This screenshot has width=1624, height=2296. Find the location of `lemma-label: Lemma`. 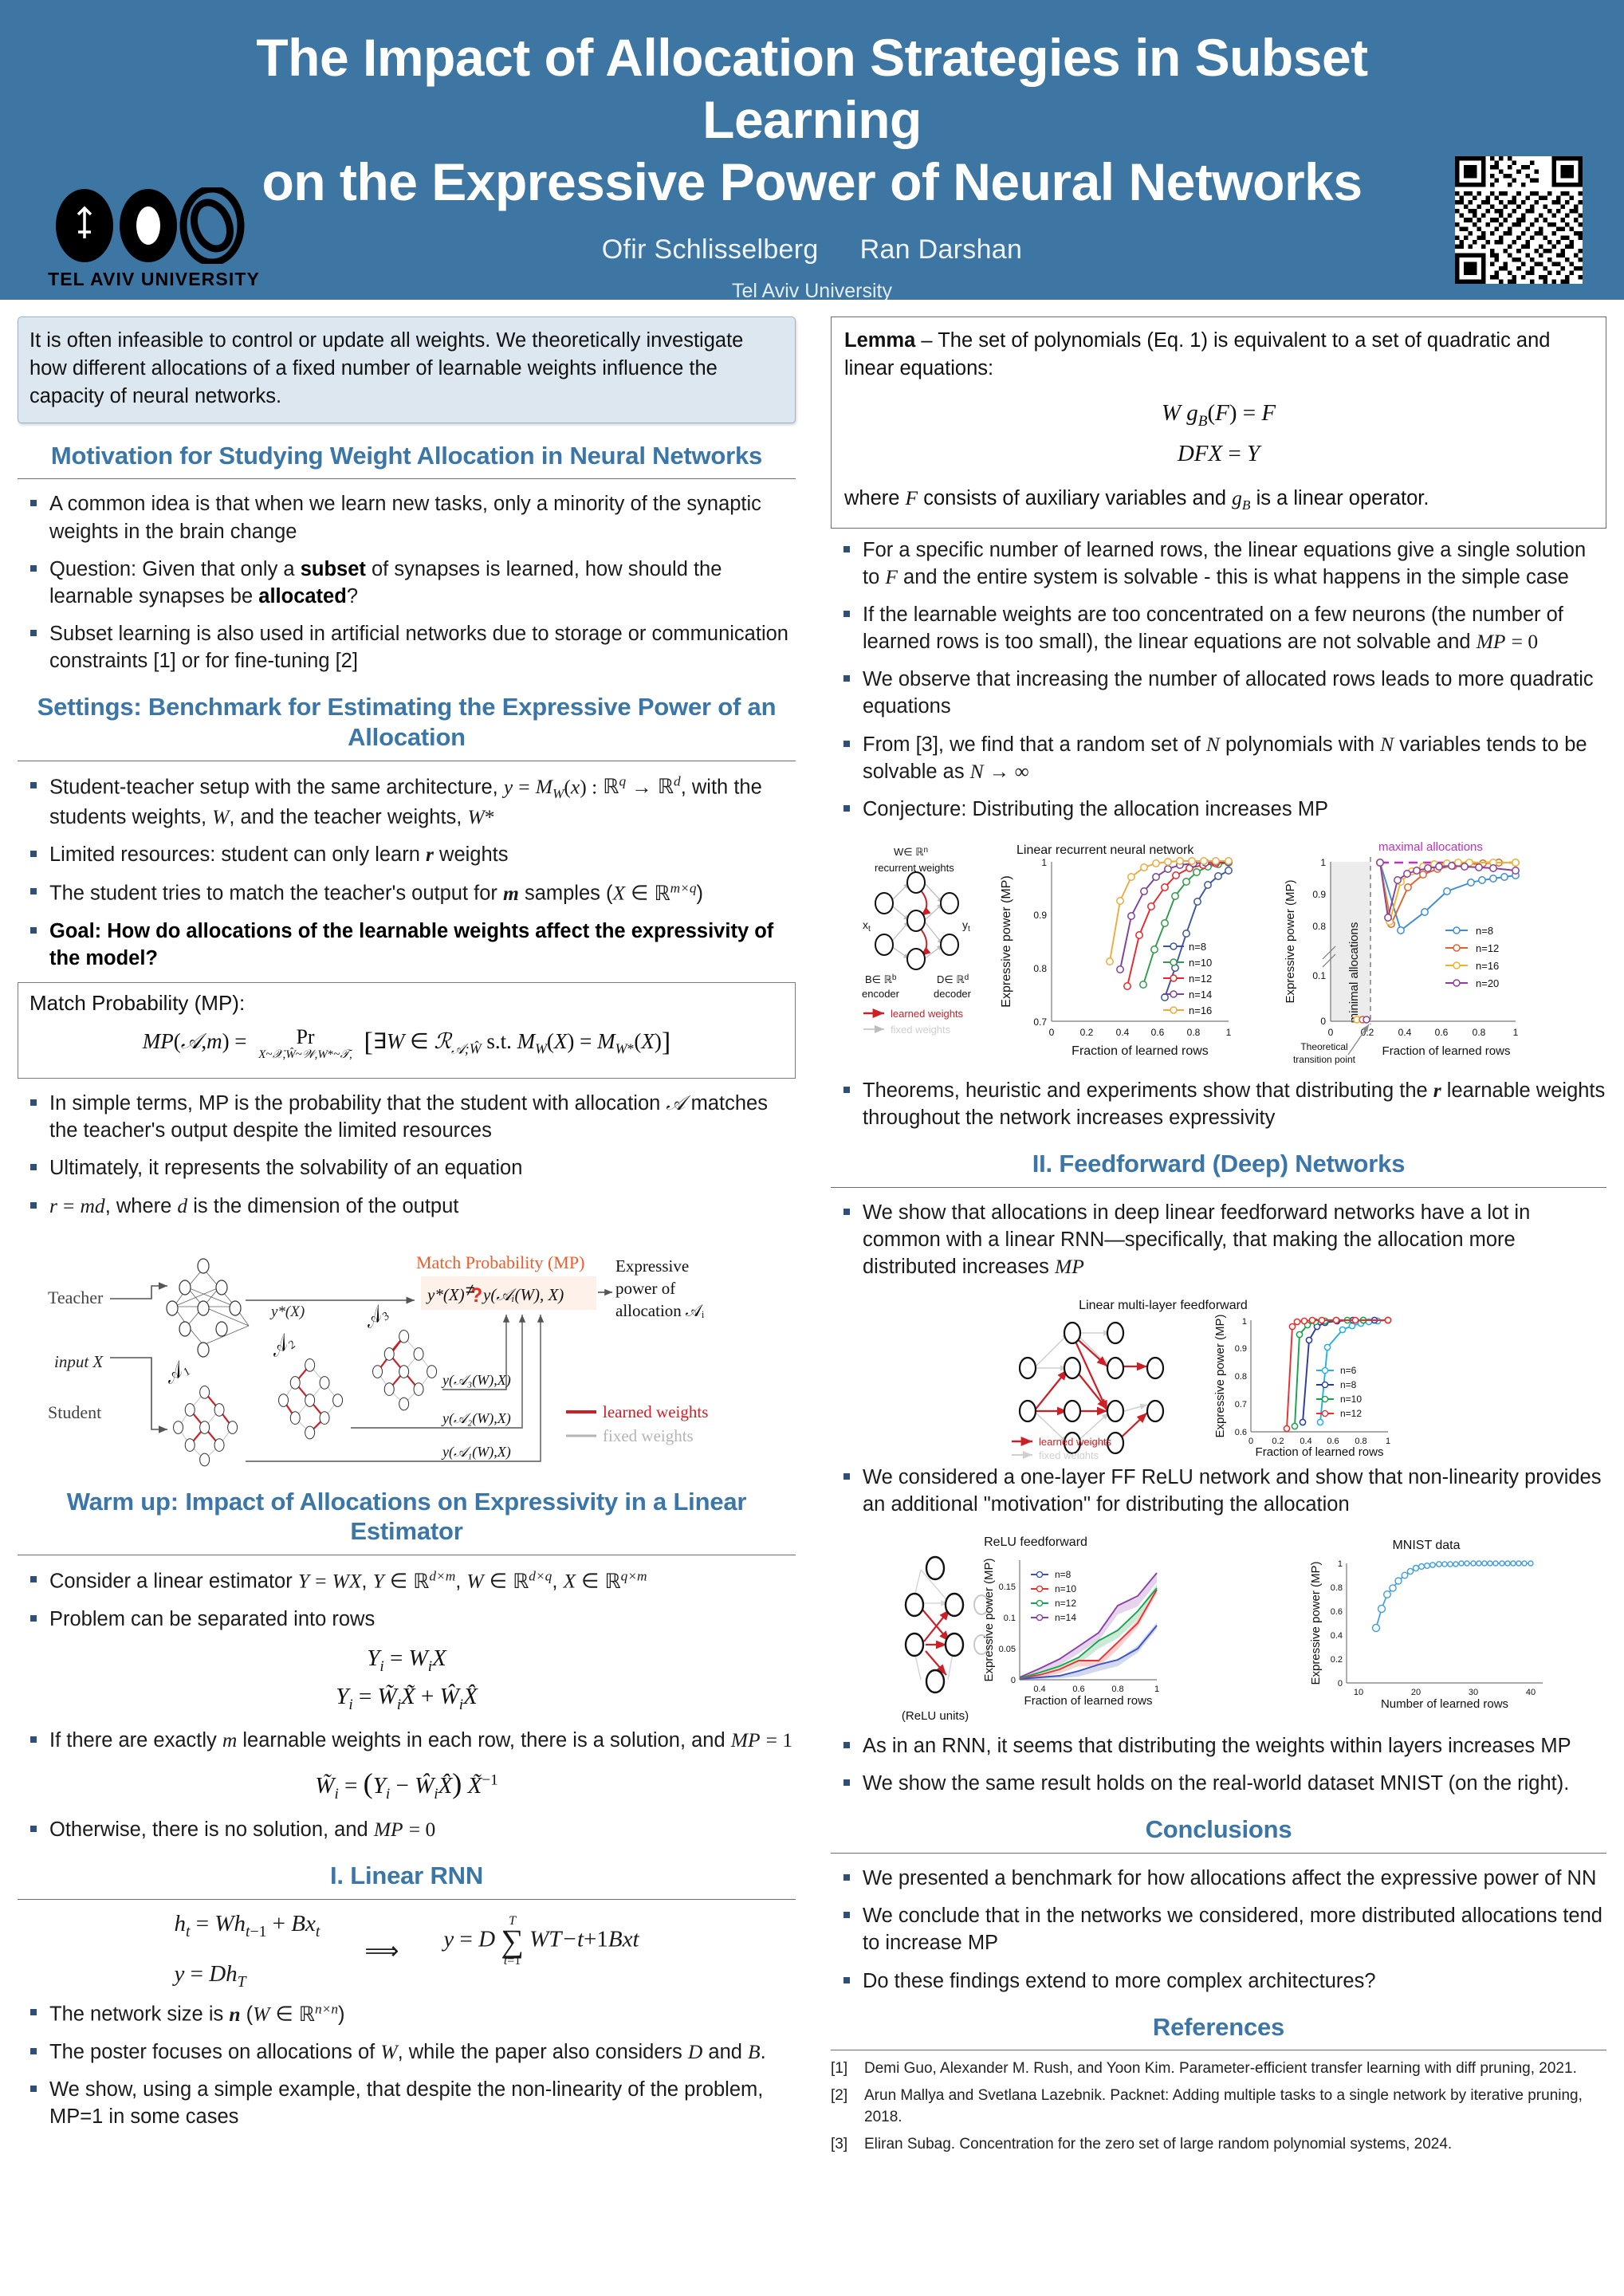

lemma-label: Lemma is located at coordinates (880, 340).